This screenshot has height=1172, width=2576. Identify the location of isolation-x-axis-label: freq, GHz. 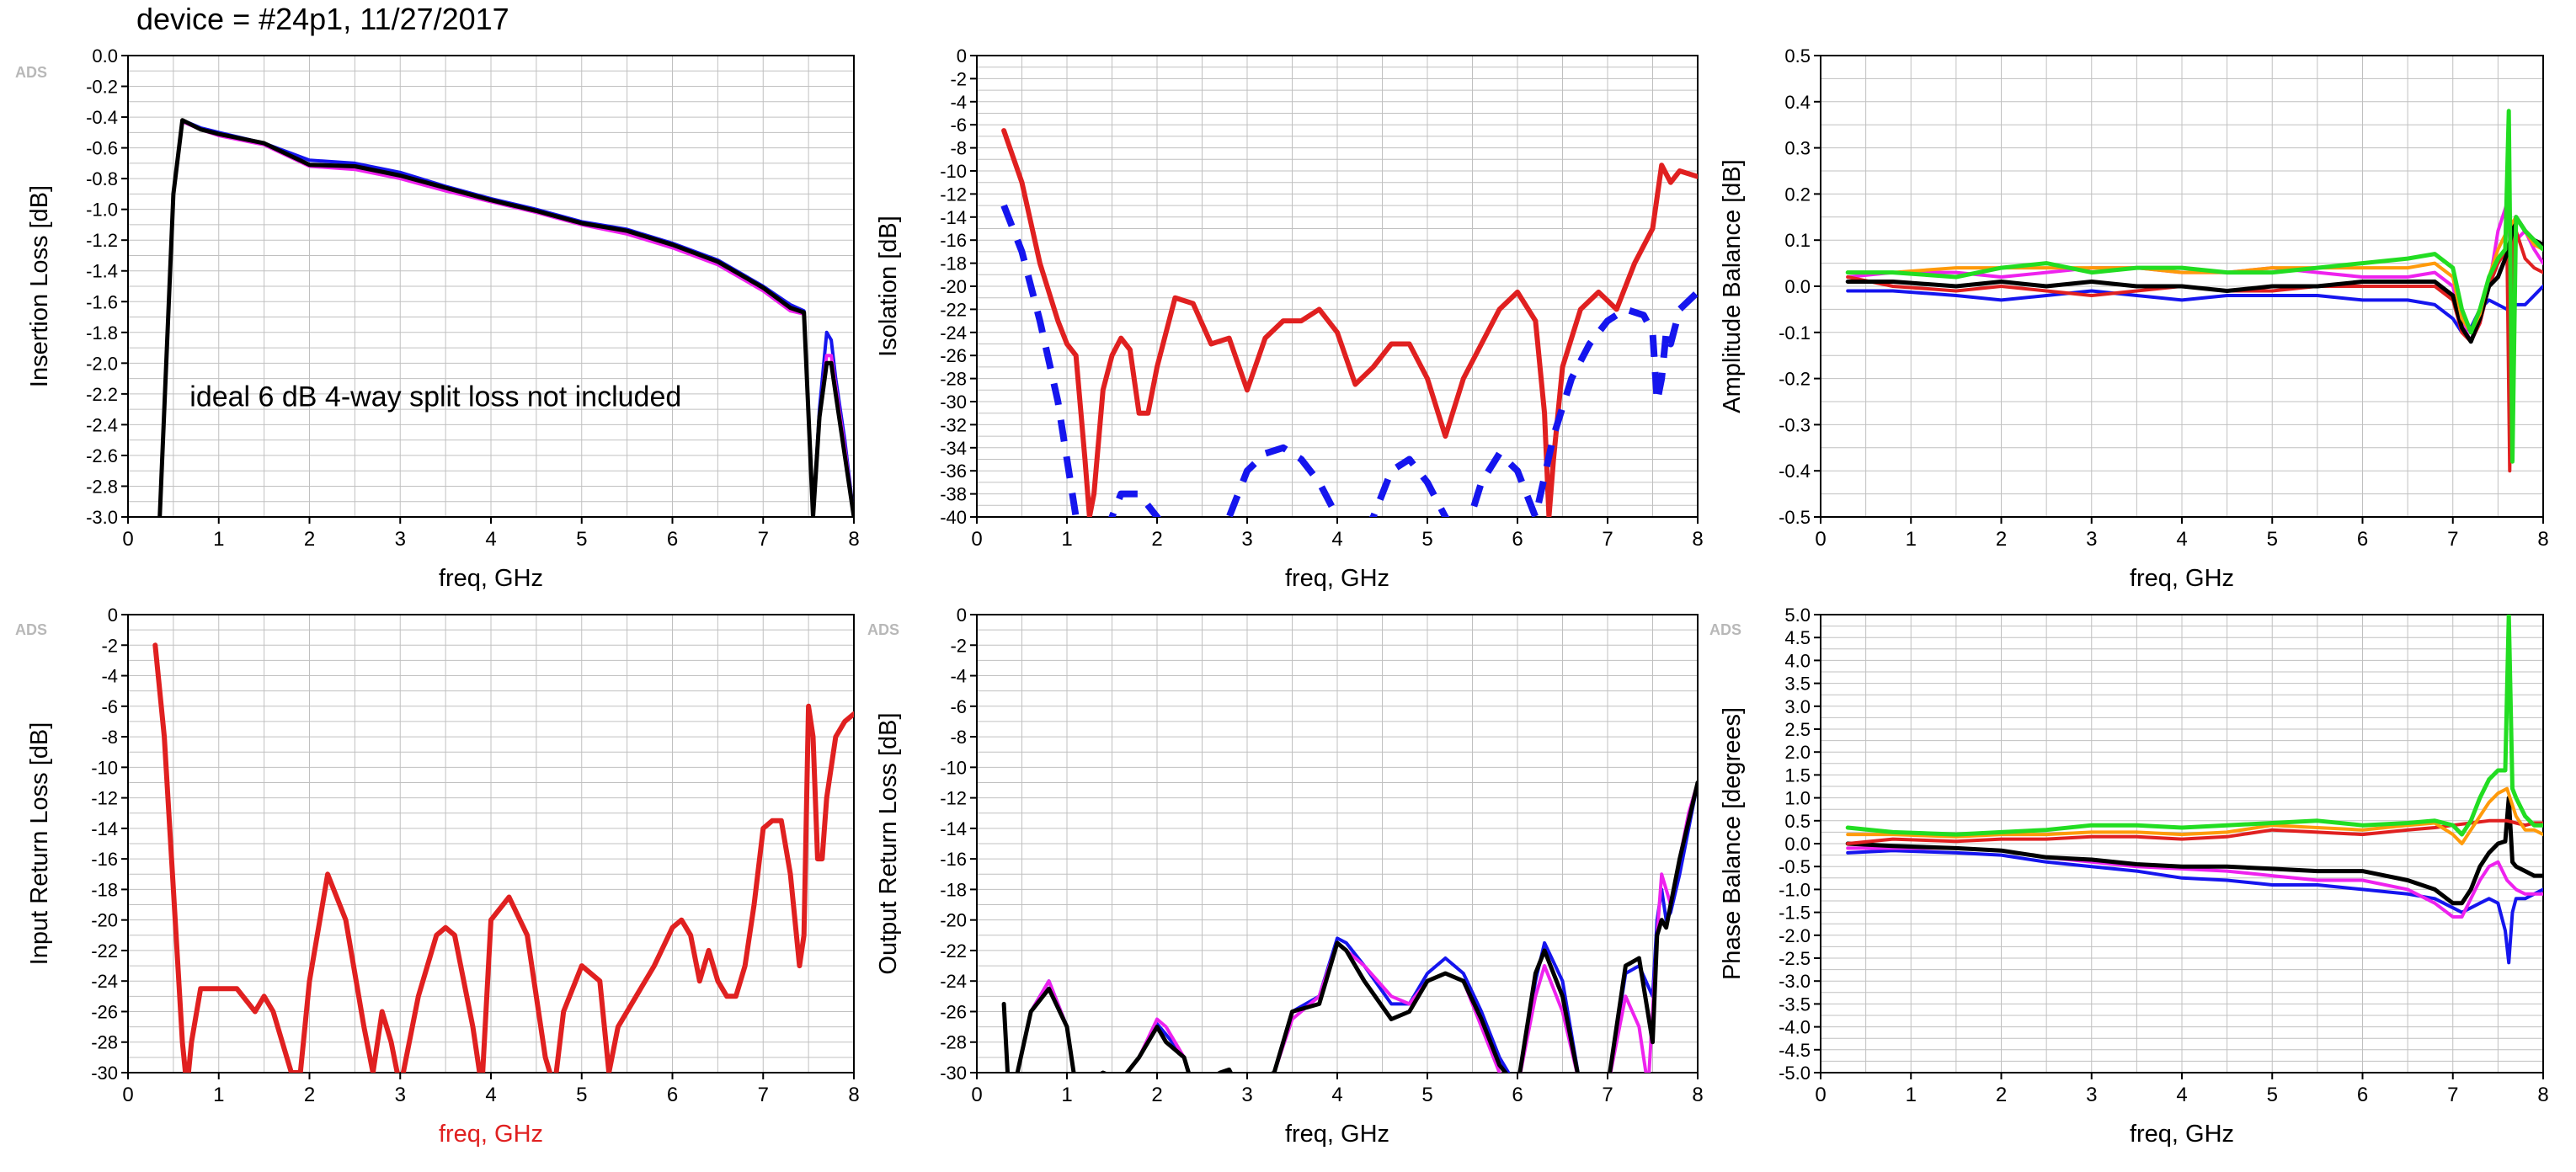
(1337, 578).